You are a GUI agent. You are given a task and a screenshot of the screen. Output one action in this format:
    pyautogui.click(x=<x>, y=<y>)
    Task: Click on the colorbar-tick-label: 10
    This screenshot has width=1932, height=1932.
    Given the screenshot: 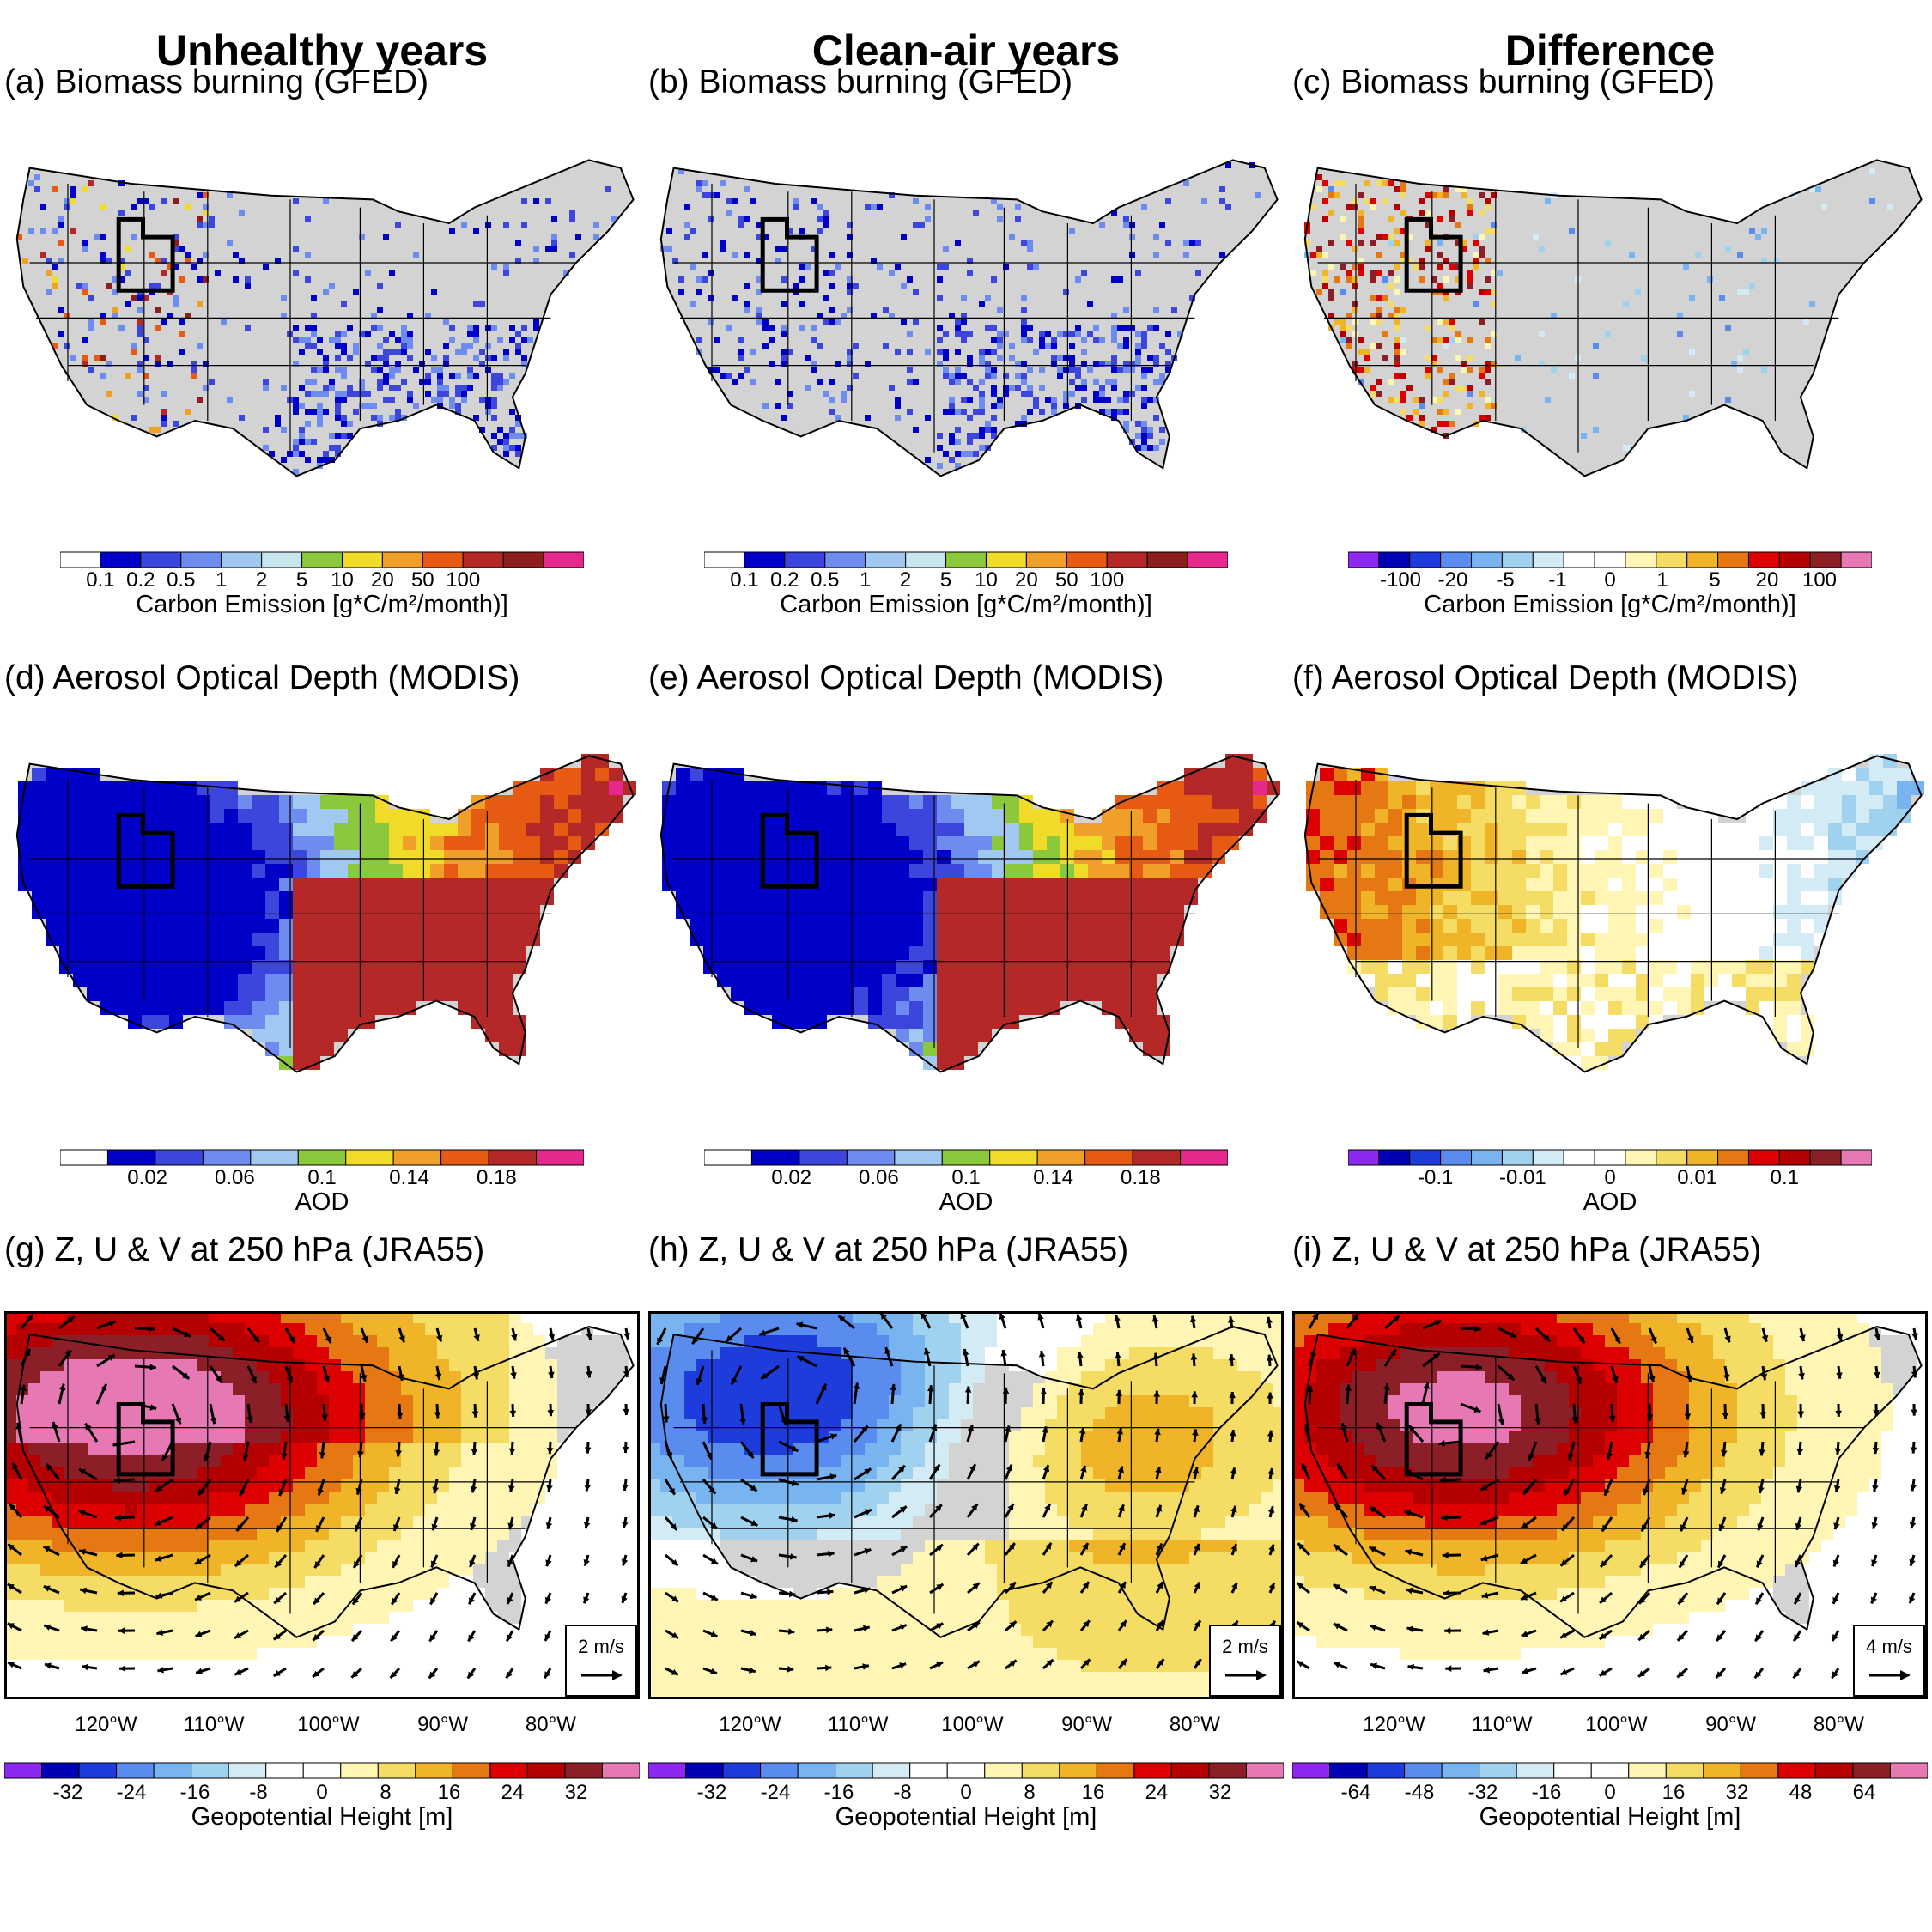 What is the action you would take?
    pyautogui.click(x=343, y=580)
    